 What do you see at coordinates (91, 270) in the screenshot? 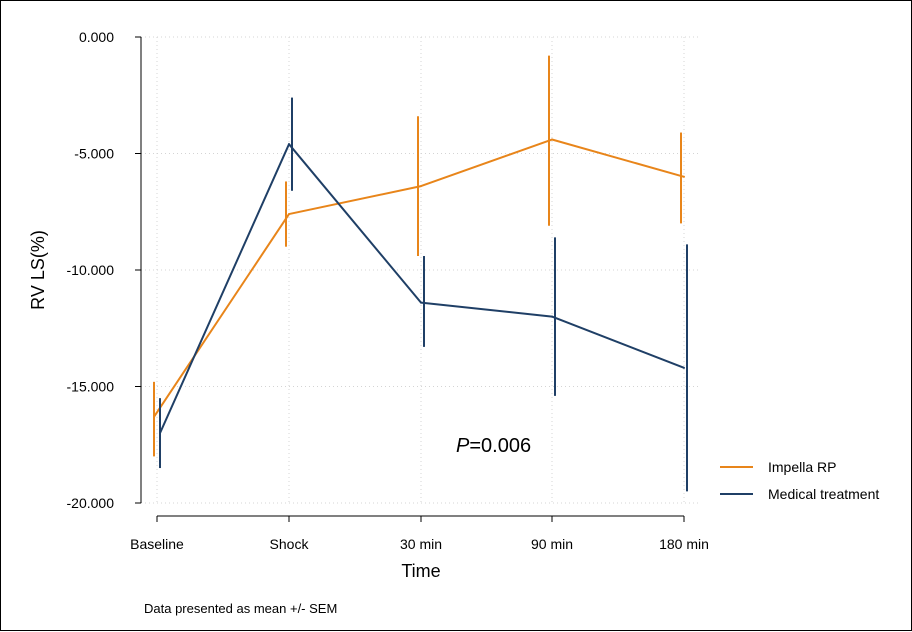
I see `y-tick-label: -10.000` at bounding box center [91, 270].